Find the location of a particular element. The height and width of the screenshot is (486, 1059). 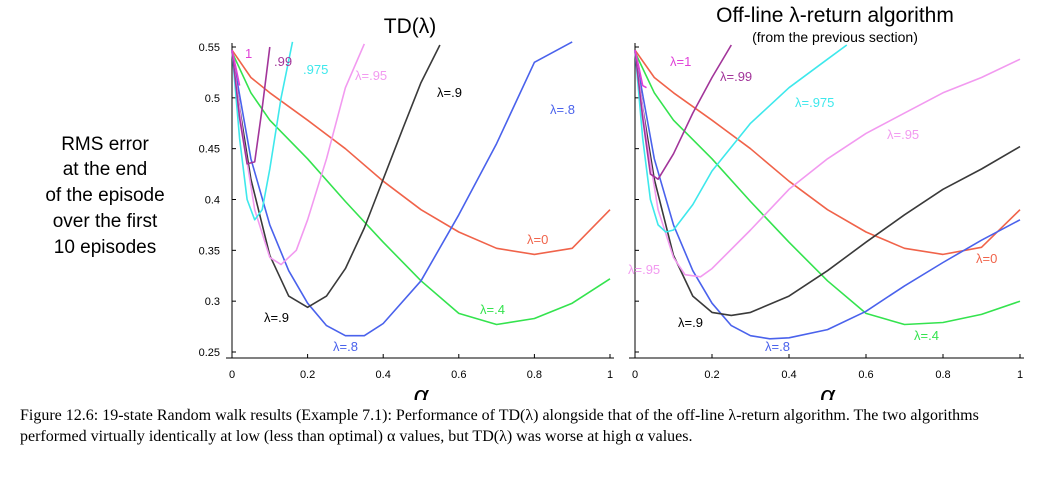

series-label: λ=1 is located at coordinates (680, 61).